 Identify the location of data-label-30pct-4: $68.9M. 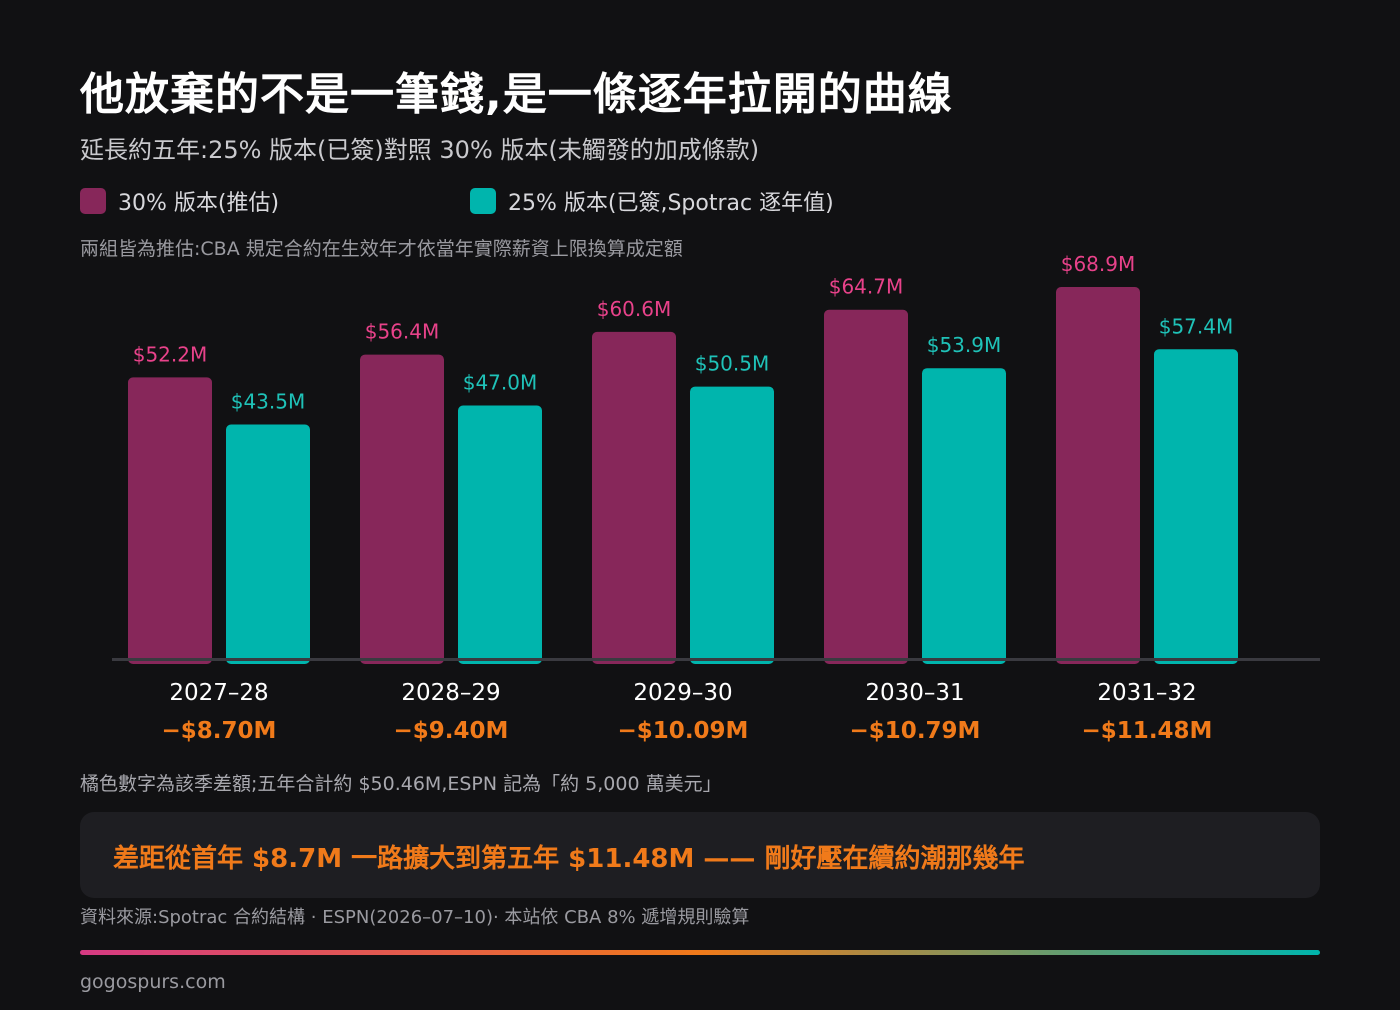
(1098, 264).